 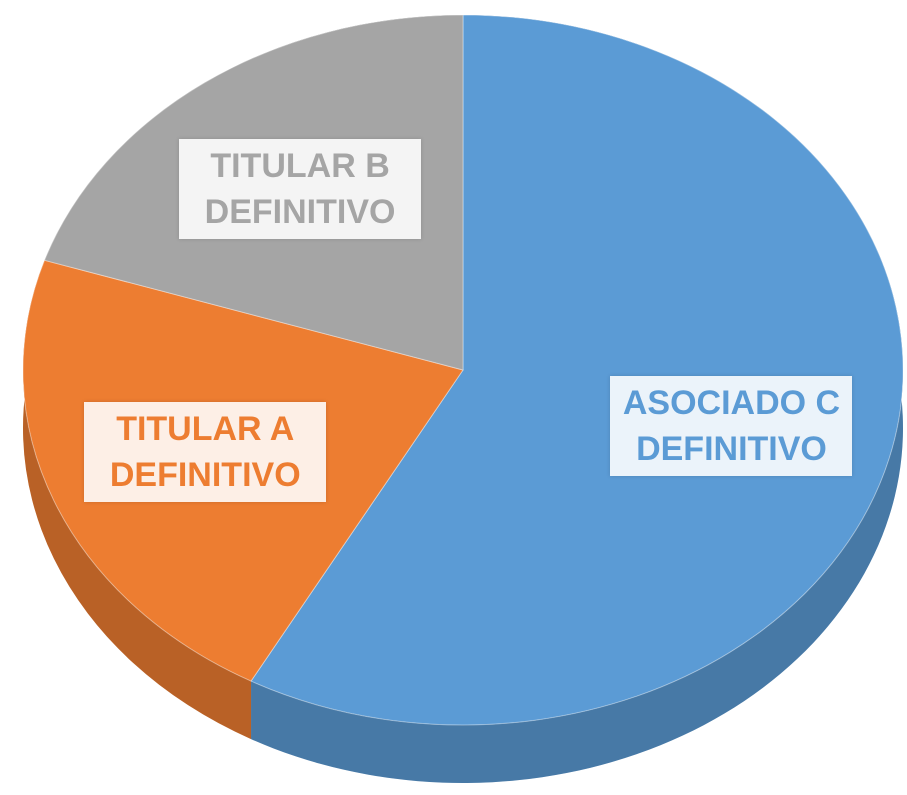 I want to click on slice-label: TITULAR B DEFINITIVO, so click(x=300, y=189).